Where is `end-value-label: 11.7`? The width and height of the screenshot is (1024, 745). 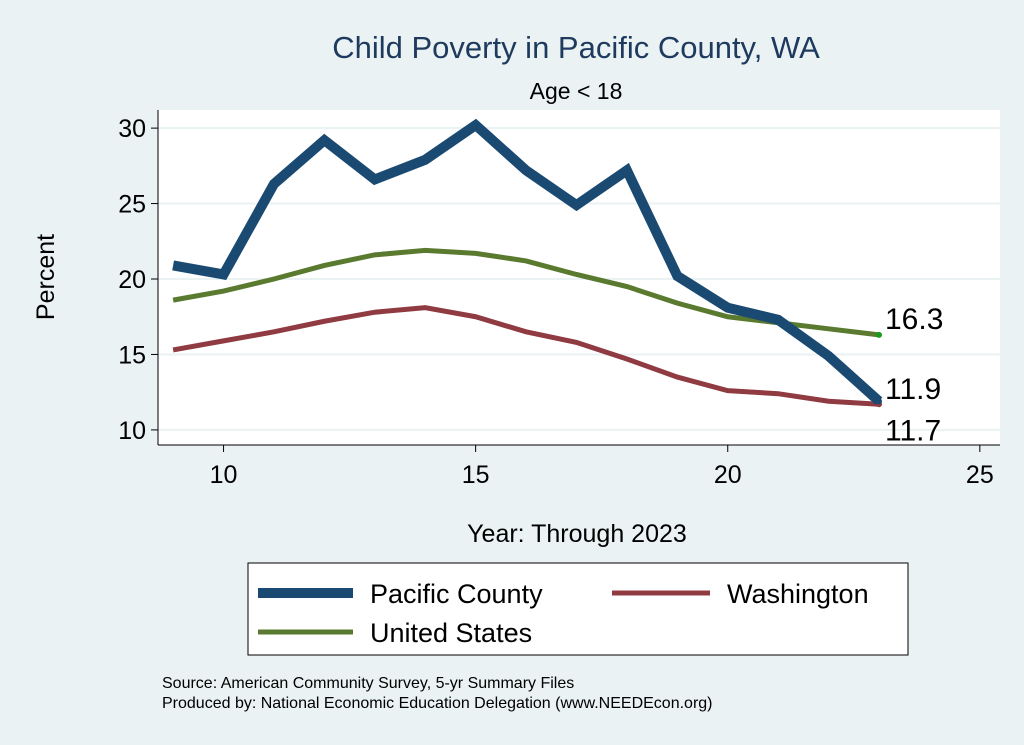 end-value-label: 11.7 is located at coordinates (913, 430).